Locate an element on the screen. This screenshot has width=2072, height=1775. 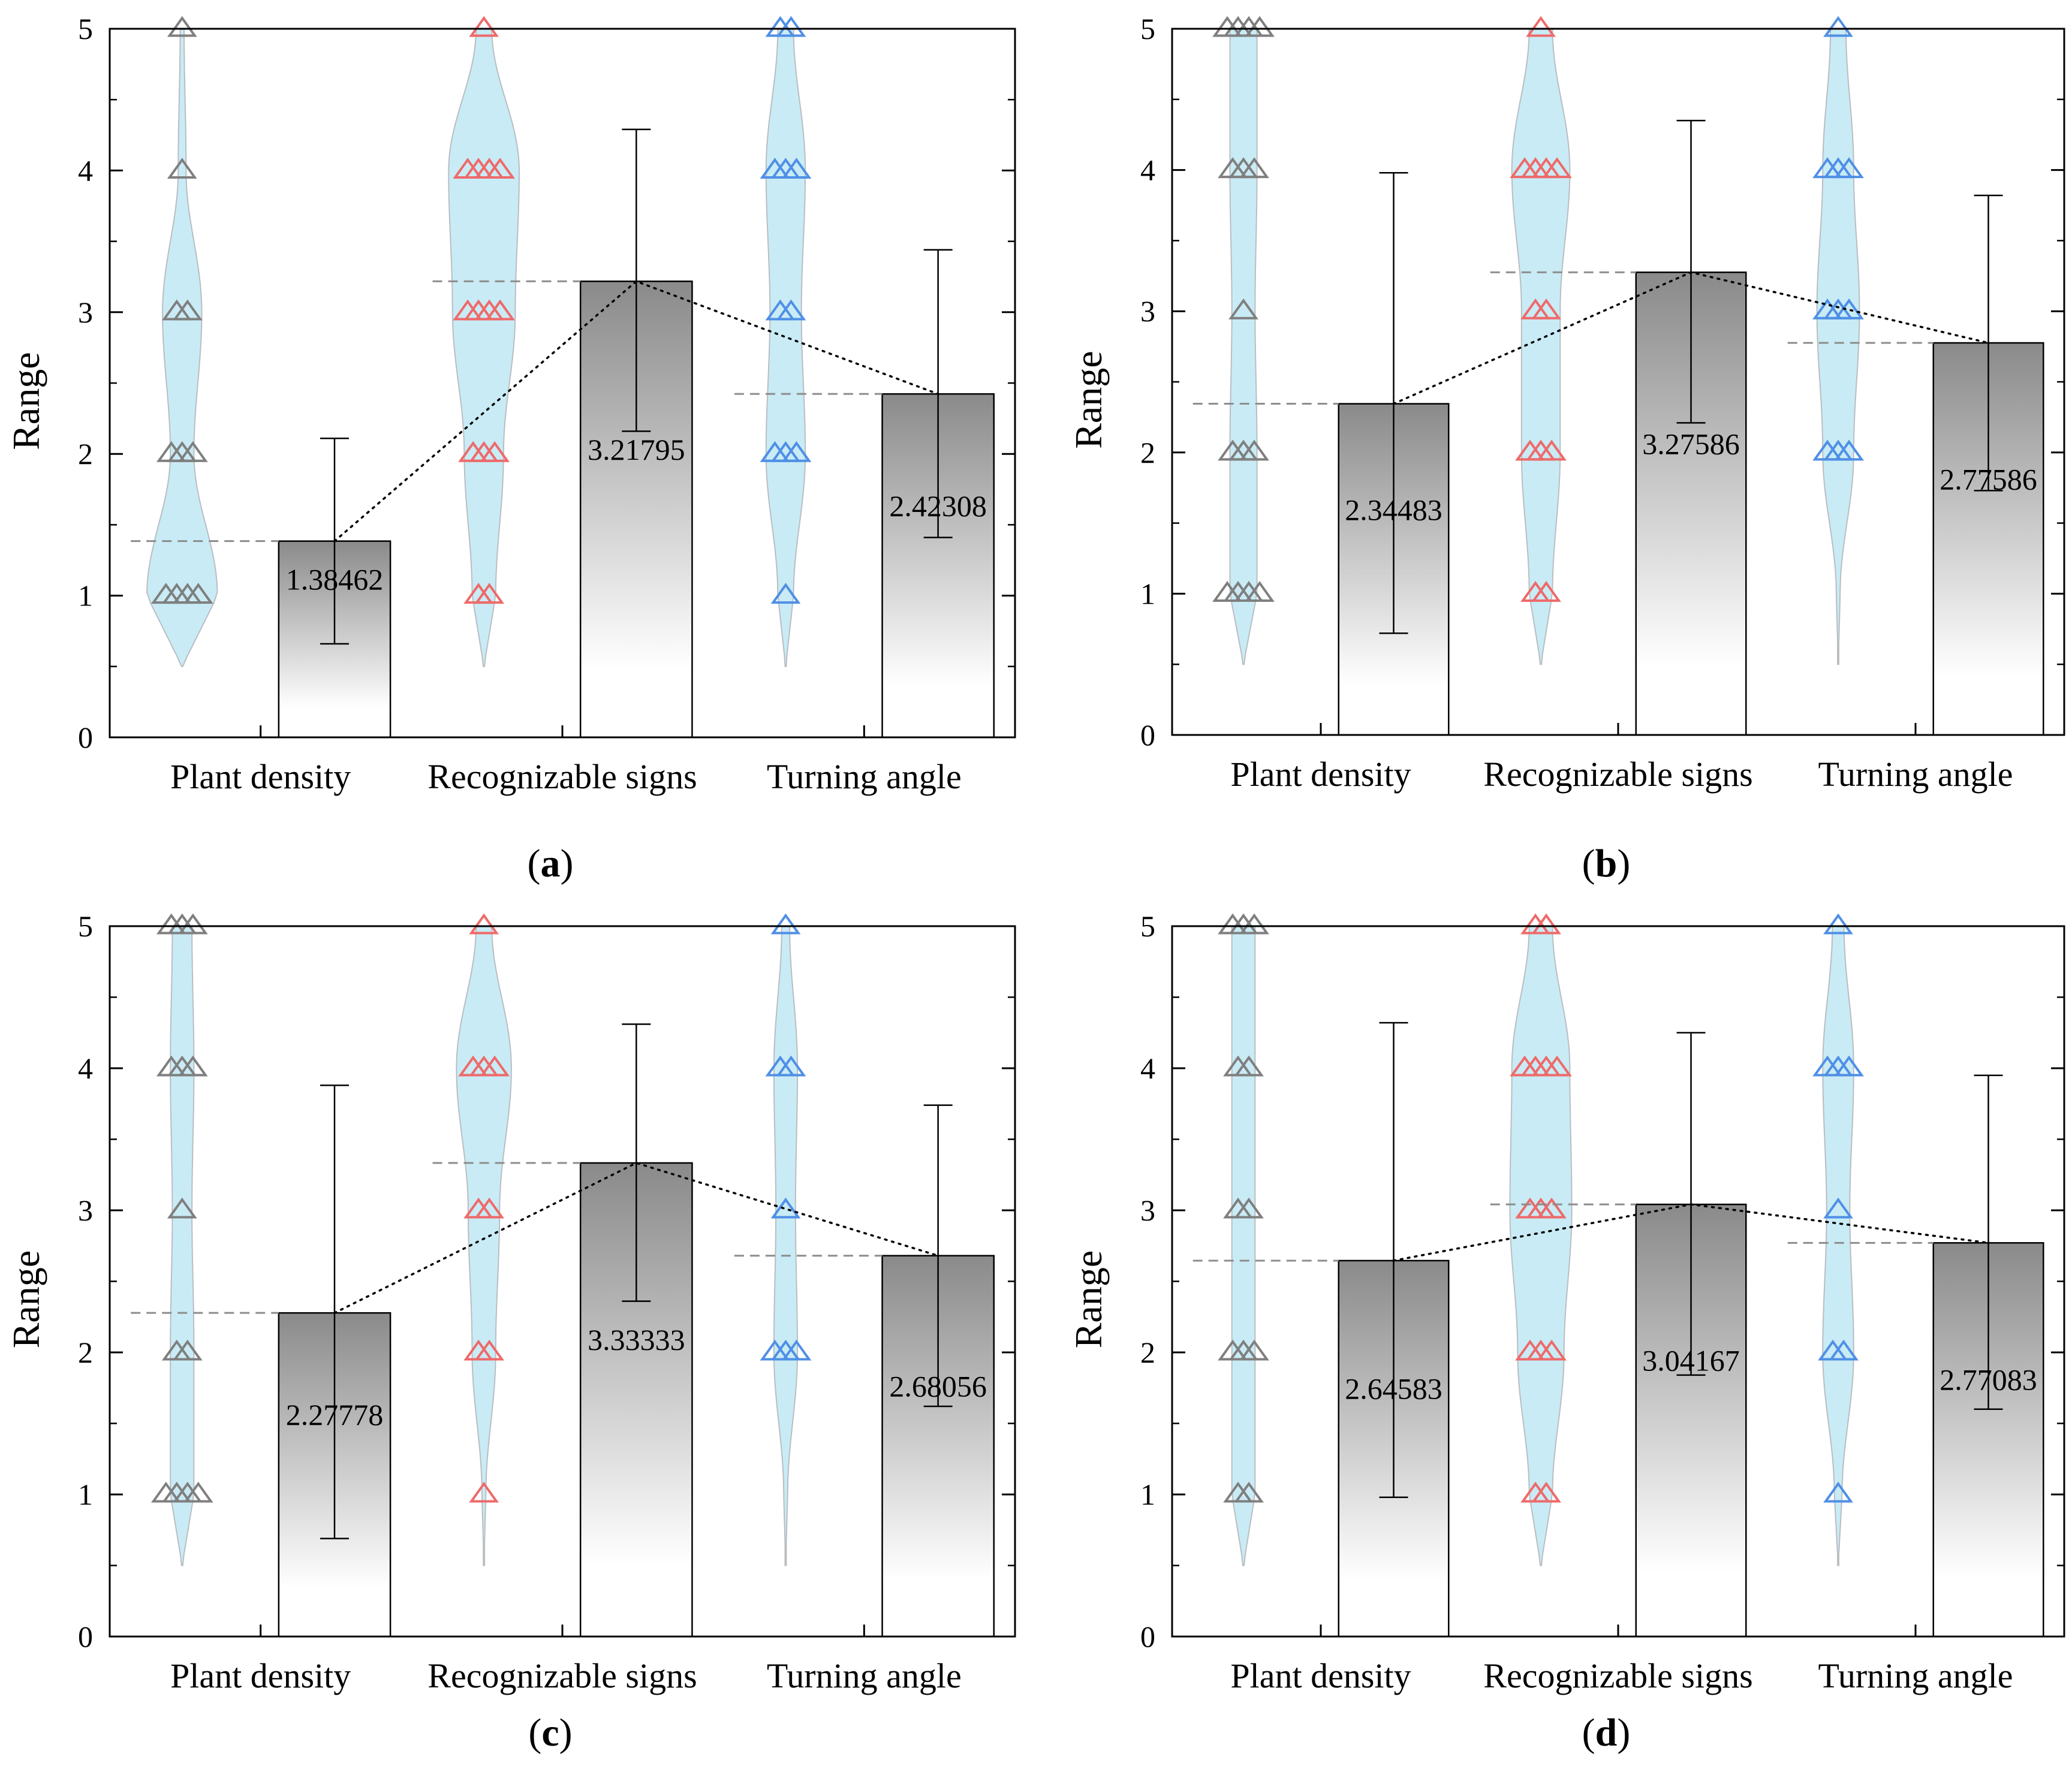
data-label-plant-density: 2.64583 is located at coordinates (1393, 1389).